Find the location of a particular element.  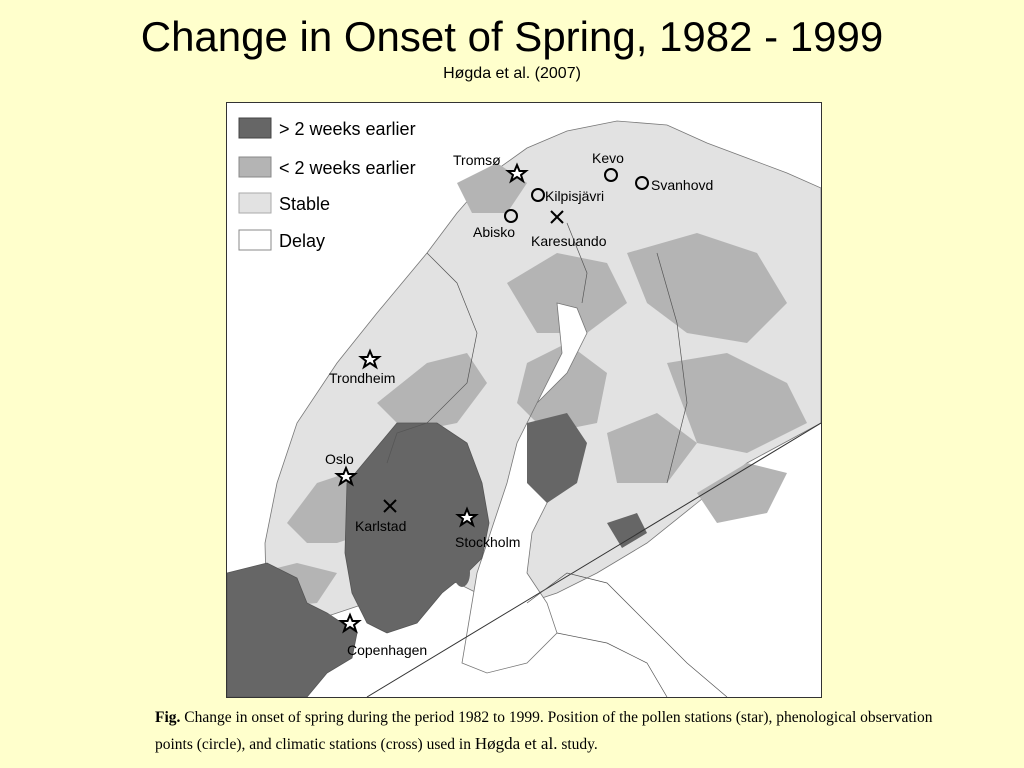

legend-swatch-light is located at coordinates (255, 167).